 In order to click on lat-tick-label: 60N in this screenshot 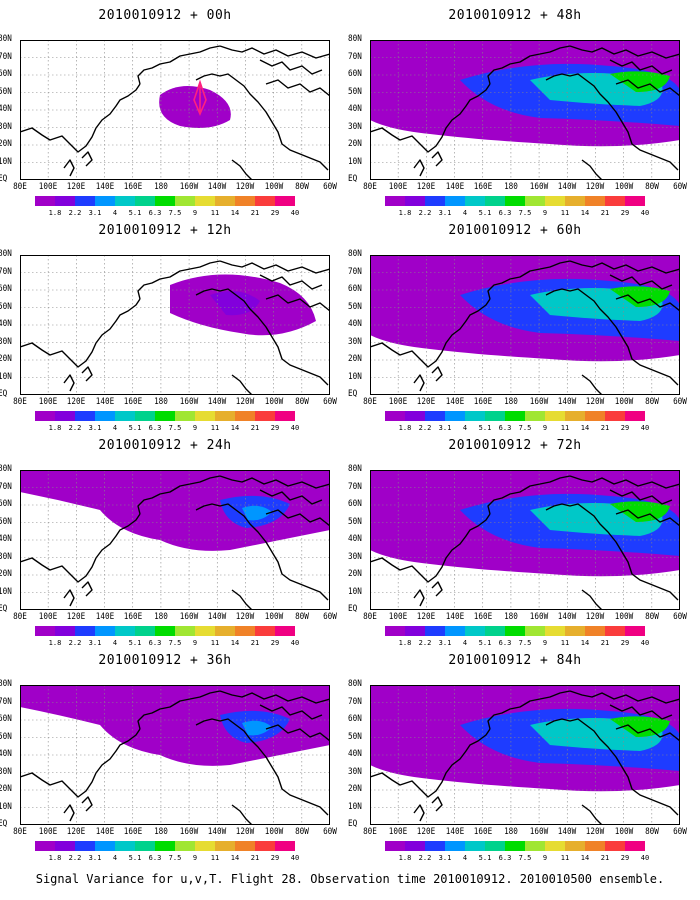, I will do `click(6, 289)`.